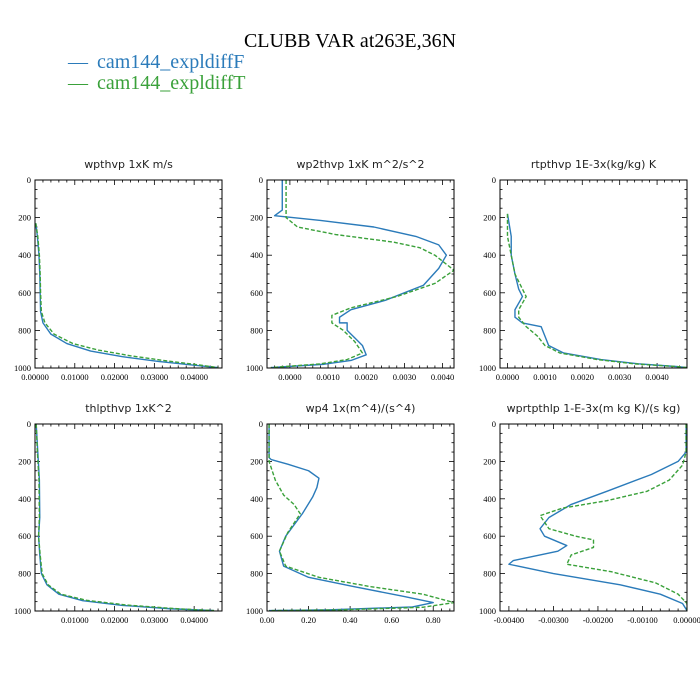 This screenshot has width=700, height=700. I want to click on legend-label-1: cam144_expldiffF, so click(170, 62).